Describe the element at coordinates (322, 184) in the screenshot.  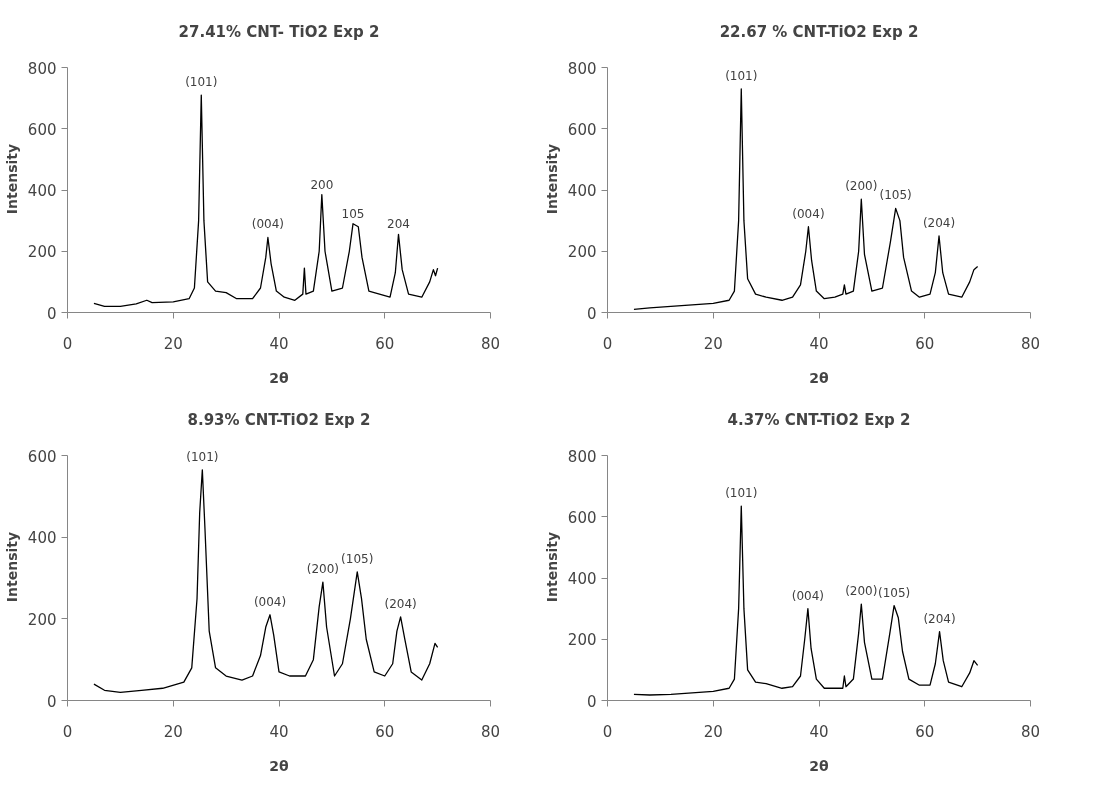
I see `annotation: 200` at that location.